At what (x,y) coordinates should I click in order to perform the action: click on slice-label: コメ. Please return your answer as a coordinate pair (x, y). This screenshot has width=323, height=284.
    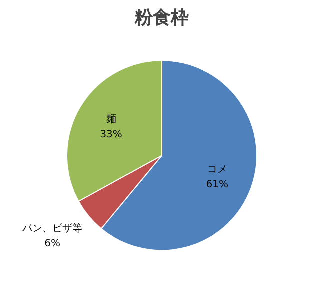
    Looking at the image, I should click on (217, 170).